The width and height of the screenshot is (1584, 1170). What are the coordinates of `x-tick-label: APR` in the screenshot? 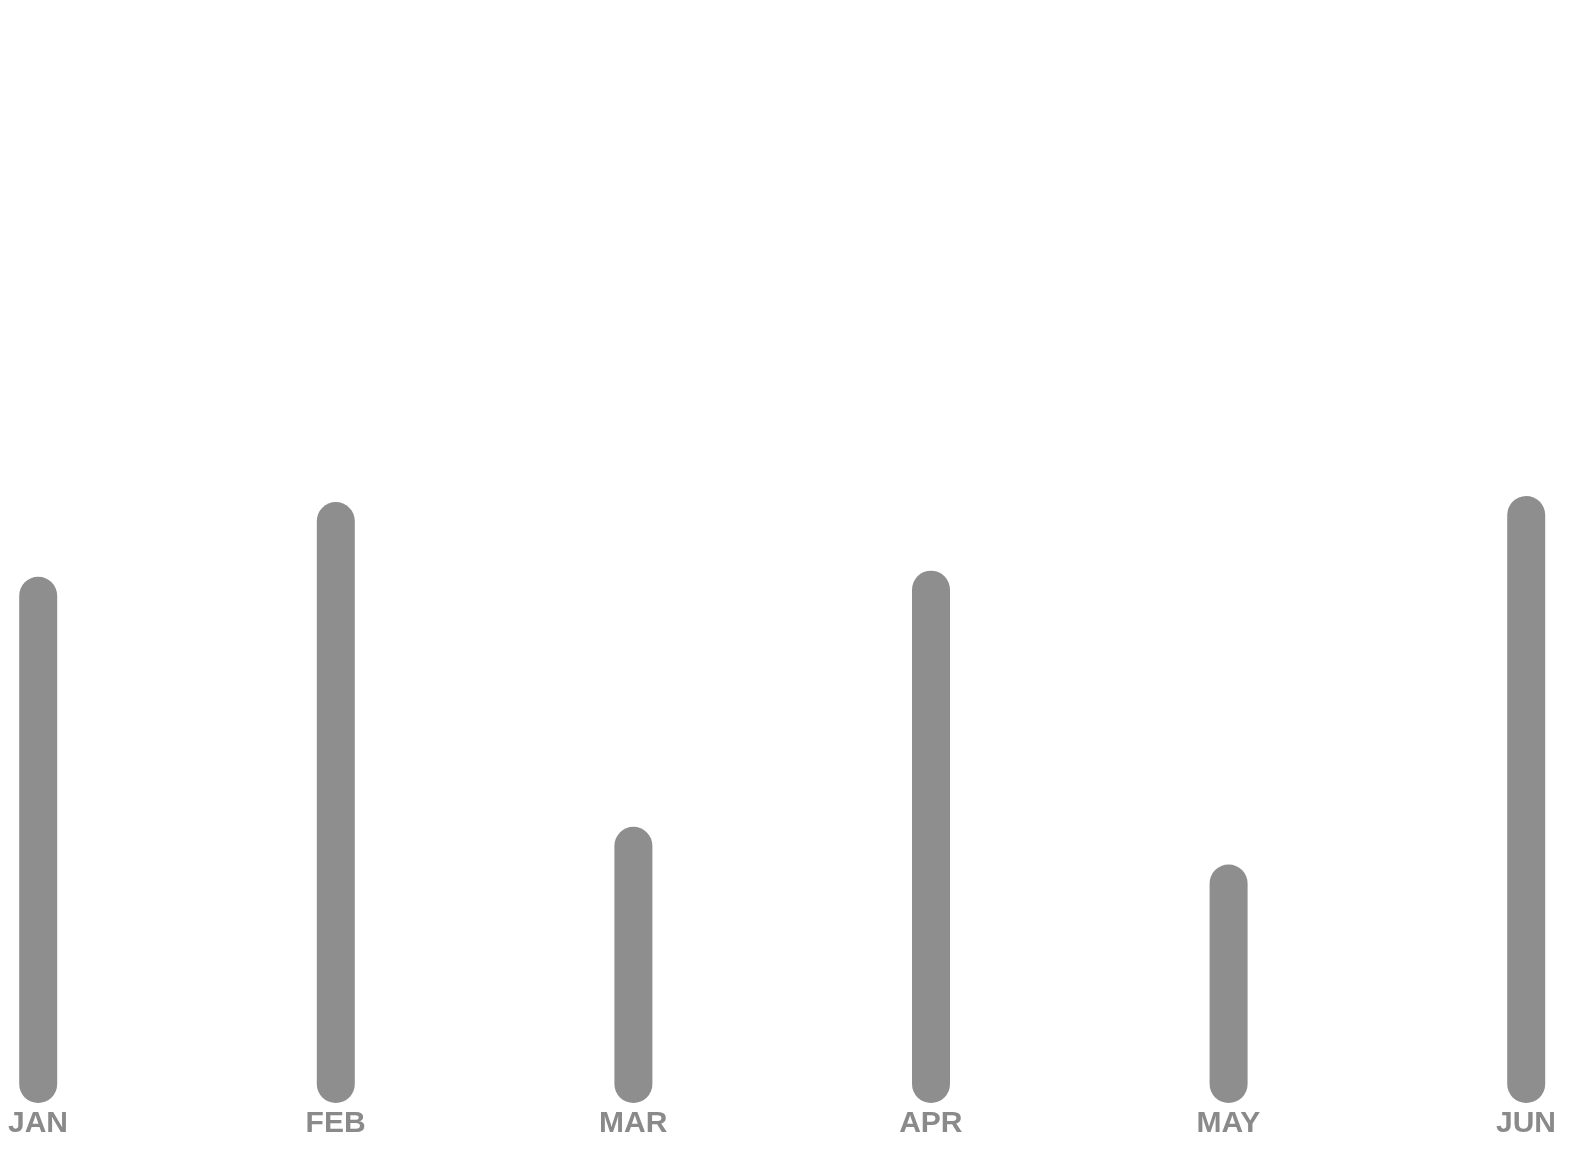 It's located at (931, 1122).